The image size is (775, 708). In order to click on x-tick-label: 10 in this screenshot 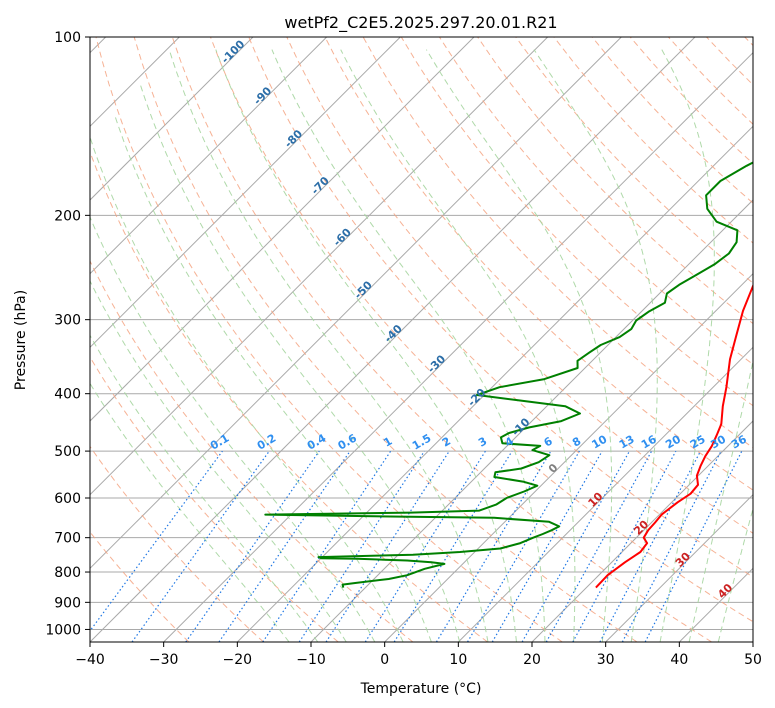, I will do `click(458, 660)`.